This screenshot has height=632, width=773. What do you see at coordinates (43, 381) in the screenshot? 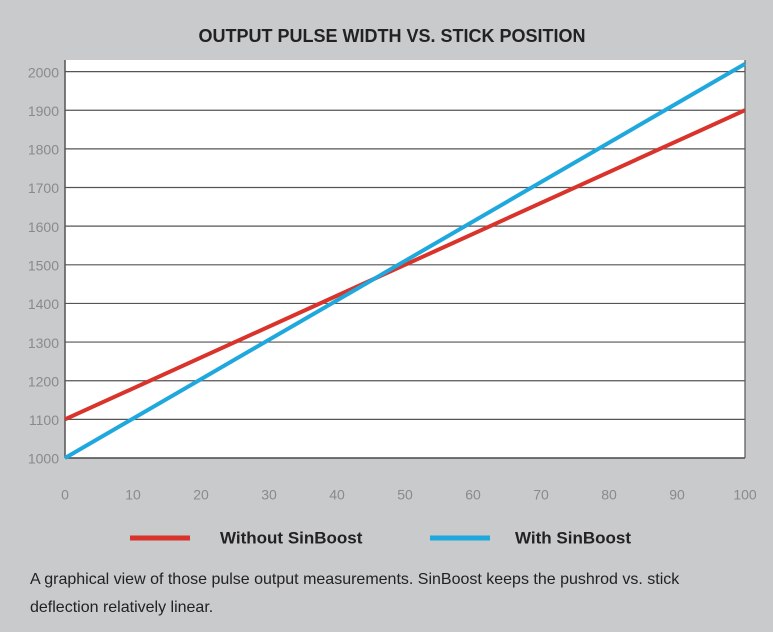
I see `y-tick-label: 1200` at bounding box center [43, 381].